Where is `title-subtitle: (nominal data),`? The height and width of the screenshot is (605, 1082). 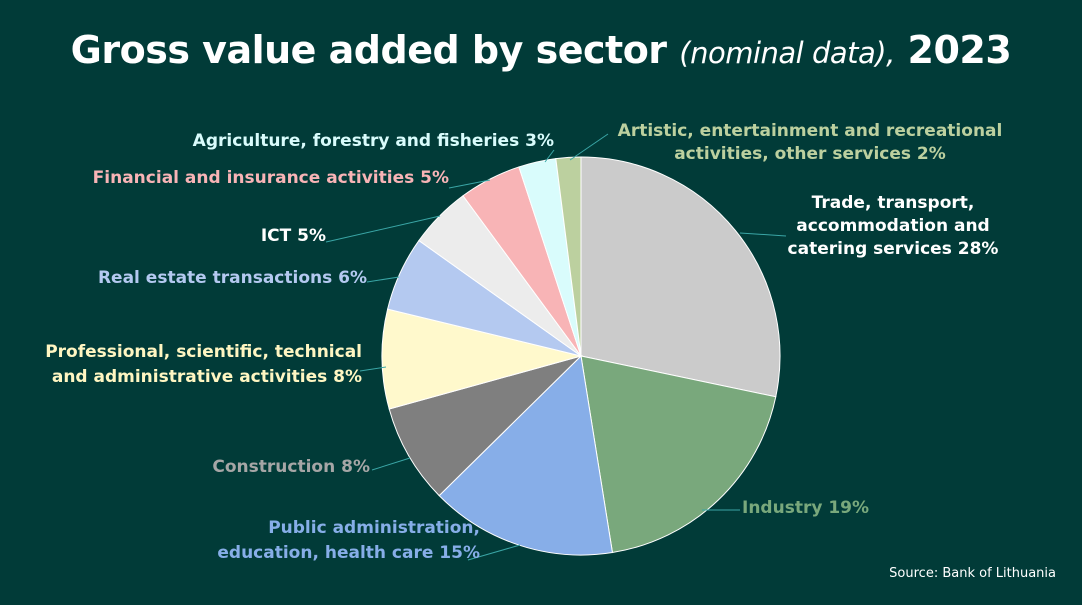
title-subtitle: (nominal data), is located at coordinates (787, 53).